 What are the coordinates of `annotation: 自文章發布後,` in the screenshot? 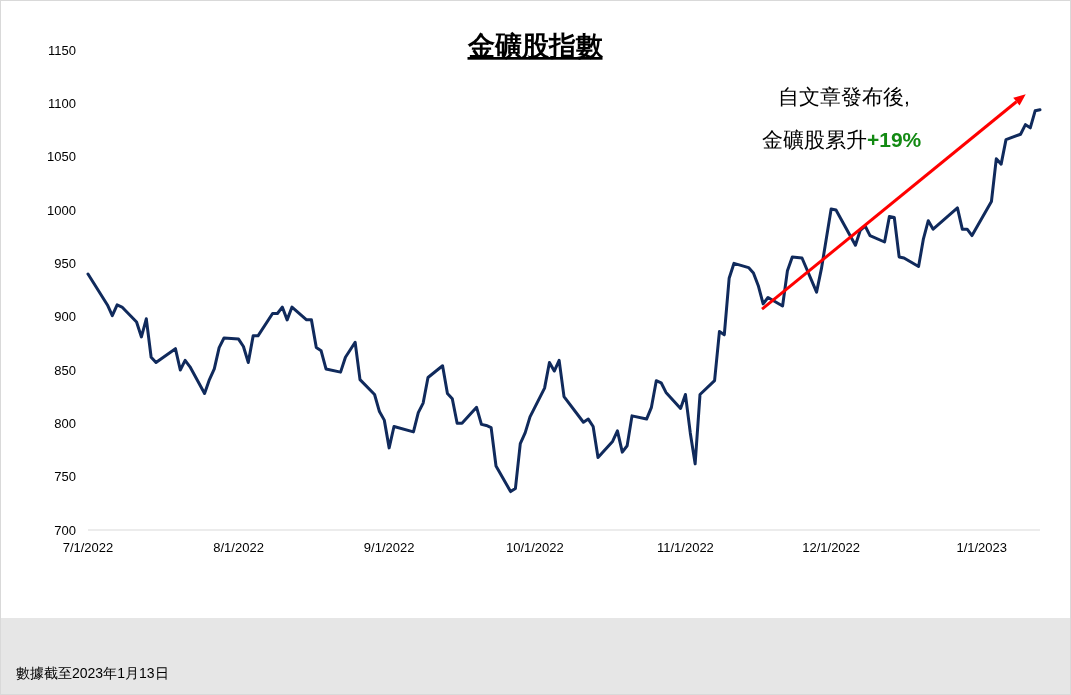 It's located at (844, 96).